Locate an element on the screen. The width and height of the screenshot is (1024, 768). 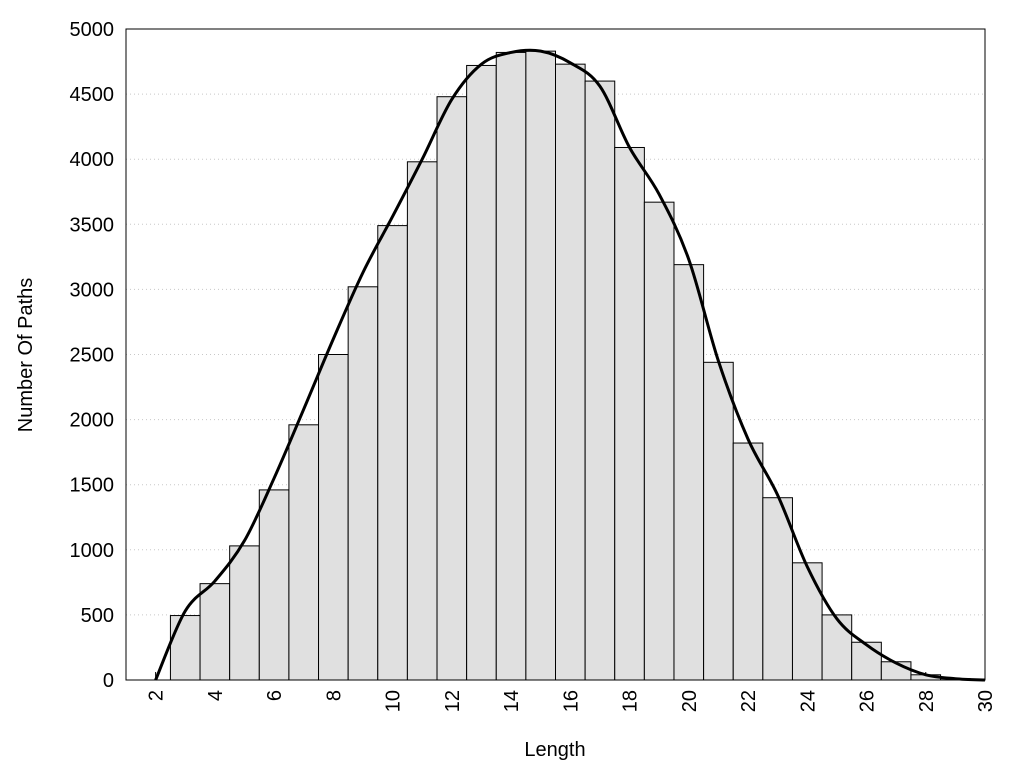
y-tick-label: 2500 is located at coordinates (92, 356).